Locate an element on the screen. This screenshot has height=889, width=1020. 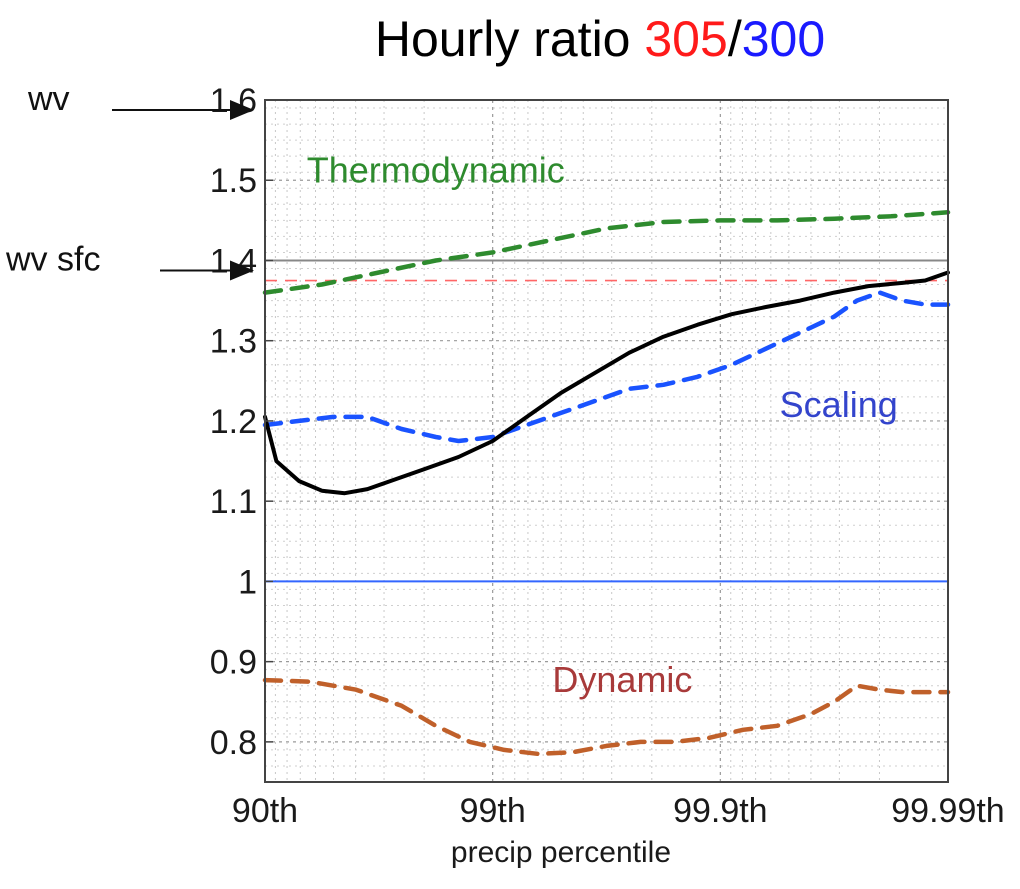
annotation-dynamic: Dynamic is located at coordinates (622, 679).